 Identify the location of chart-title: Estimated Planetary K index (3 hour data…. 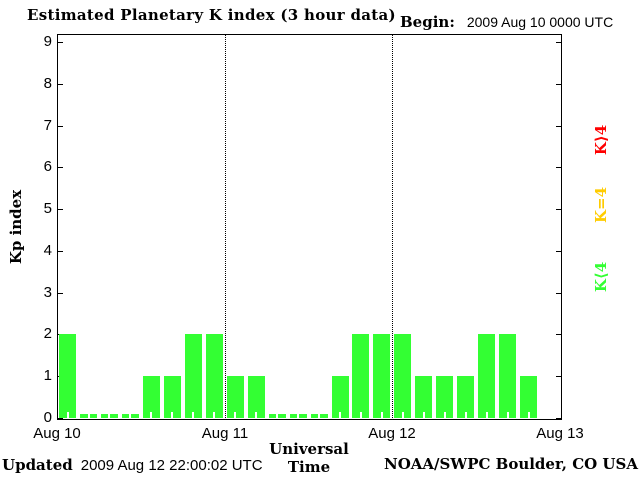
(211, 15).